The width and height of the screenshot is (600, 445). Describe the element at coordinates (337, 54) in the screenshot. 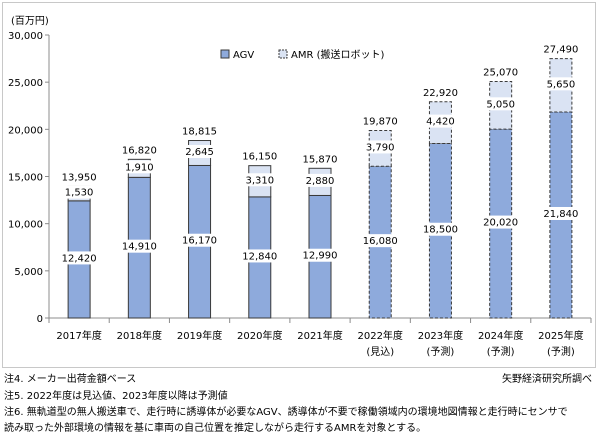

I see `legend-label-amr: AMR (搬送ロボット)` at that location.